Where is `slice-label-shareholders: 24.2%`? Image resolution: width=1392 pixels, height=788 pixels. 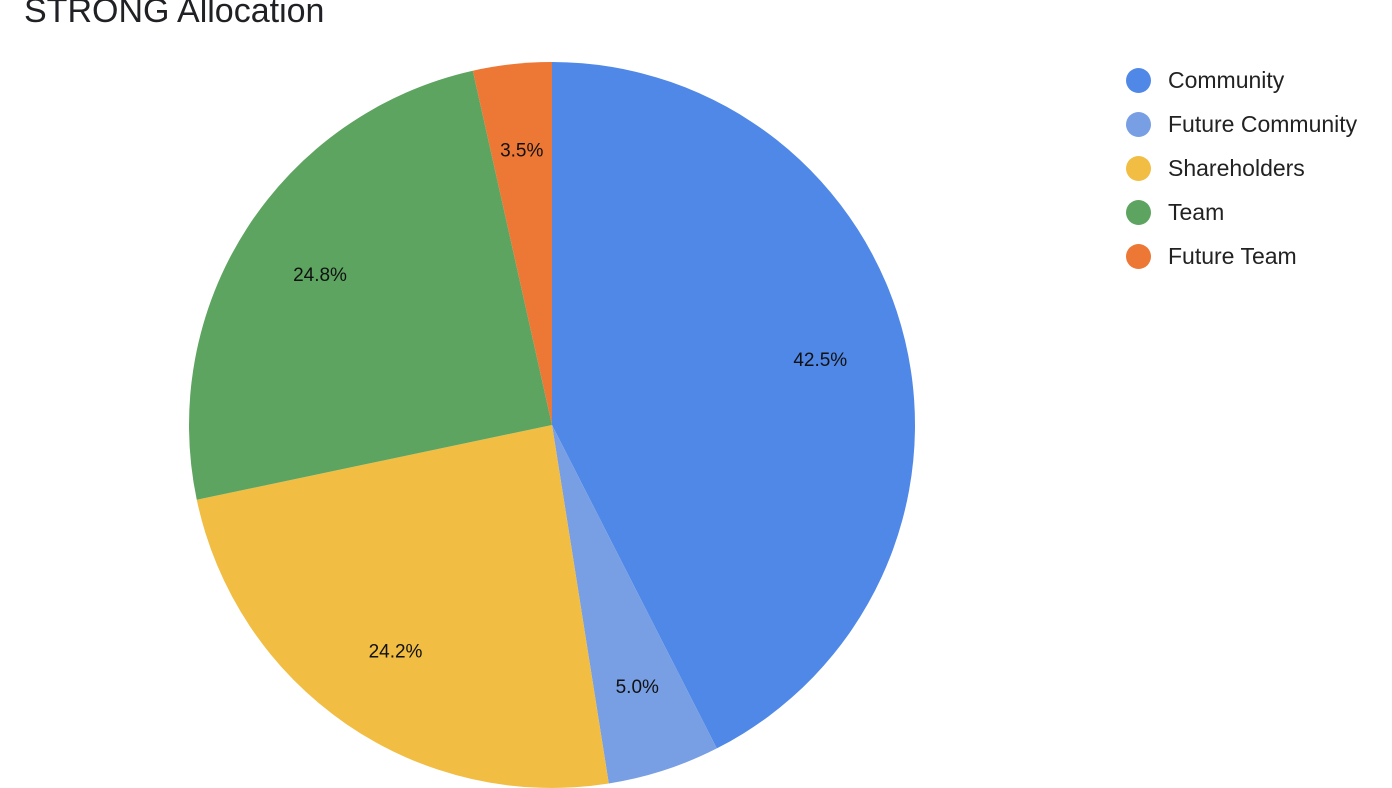
slice-label-shareholders: 24.2% is located at coordinates (396, 652).